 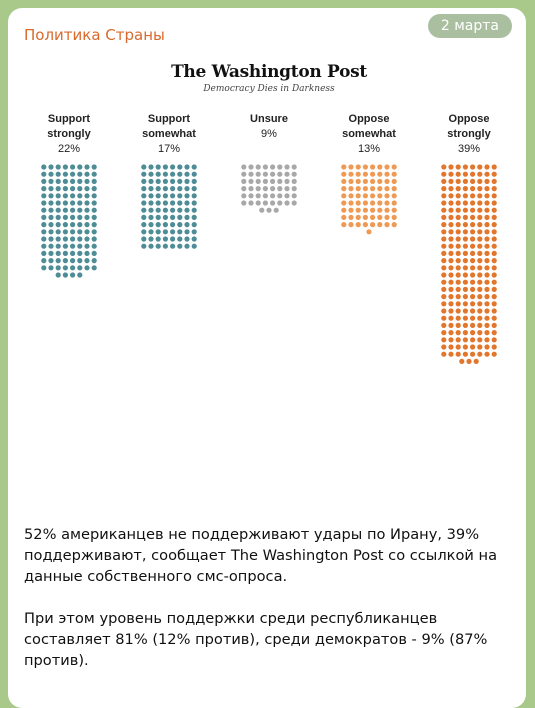 I want to click on value-label: 22%, so click(x=69, y=149).